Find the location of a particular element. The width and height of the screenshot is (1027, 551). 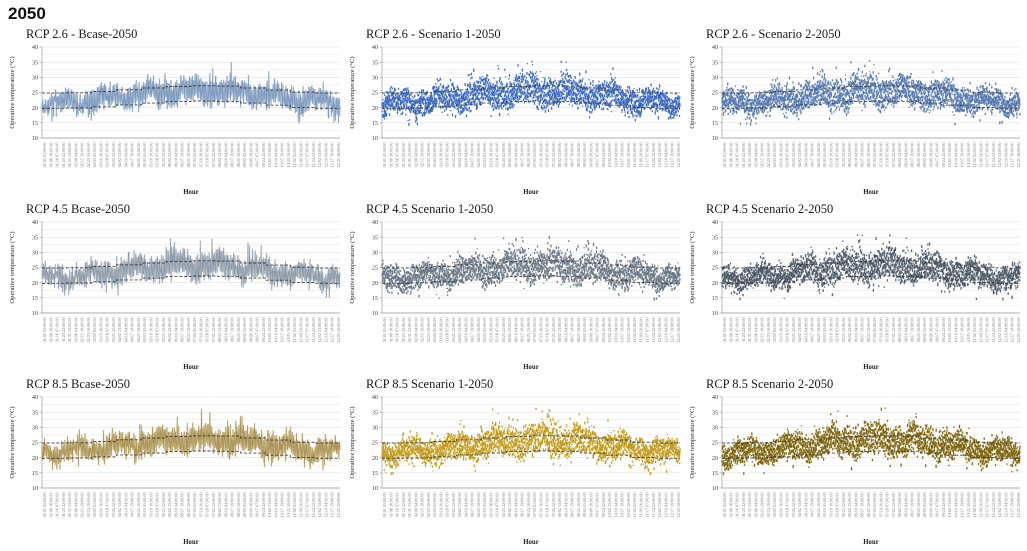

x-tick-label: 06/10 04:00:00 is located at coordinates (515, 330).